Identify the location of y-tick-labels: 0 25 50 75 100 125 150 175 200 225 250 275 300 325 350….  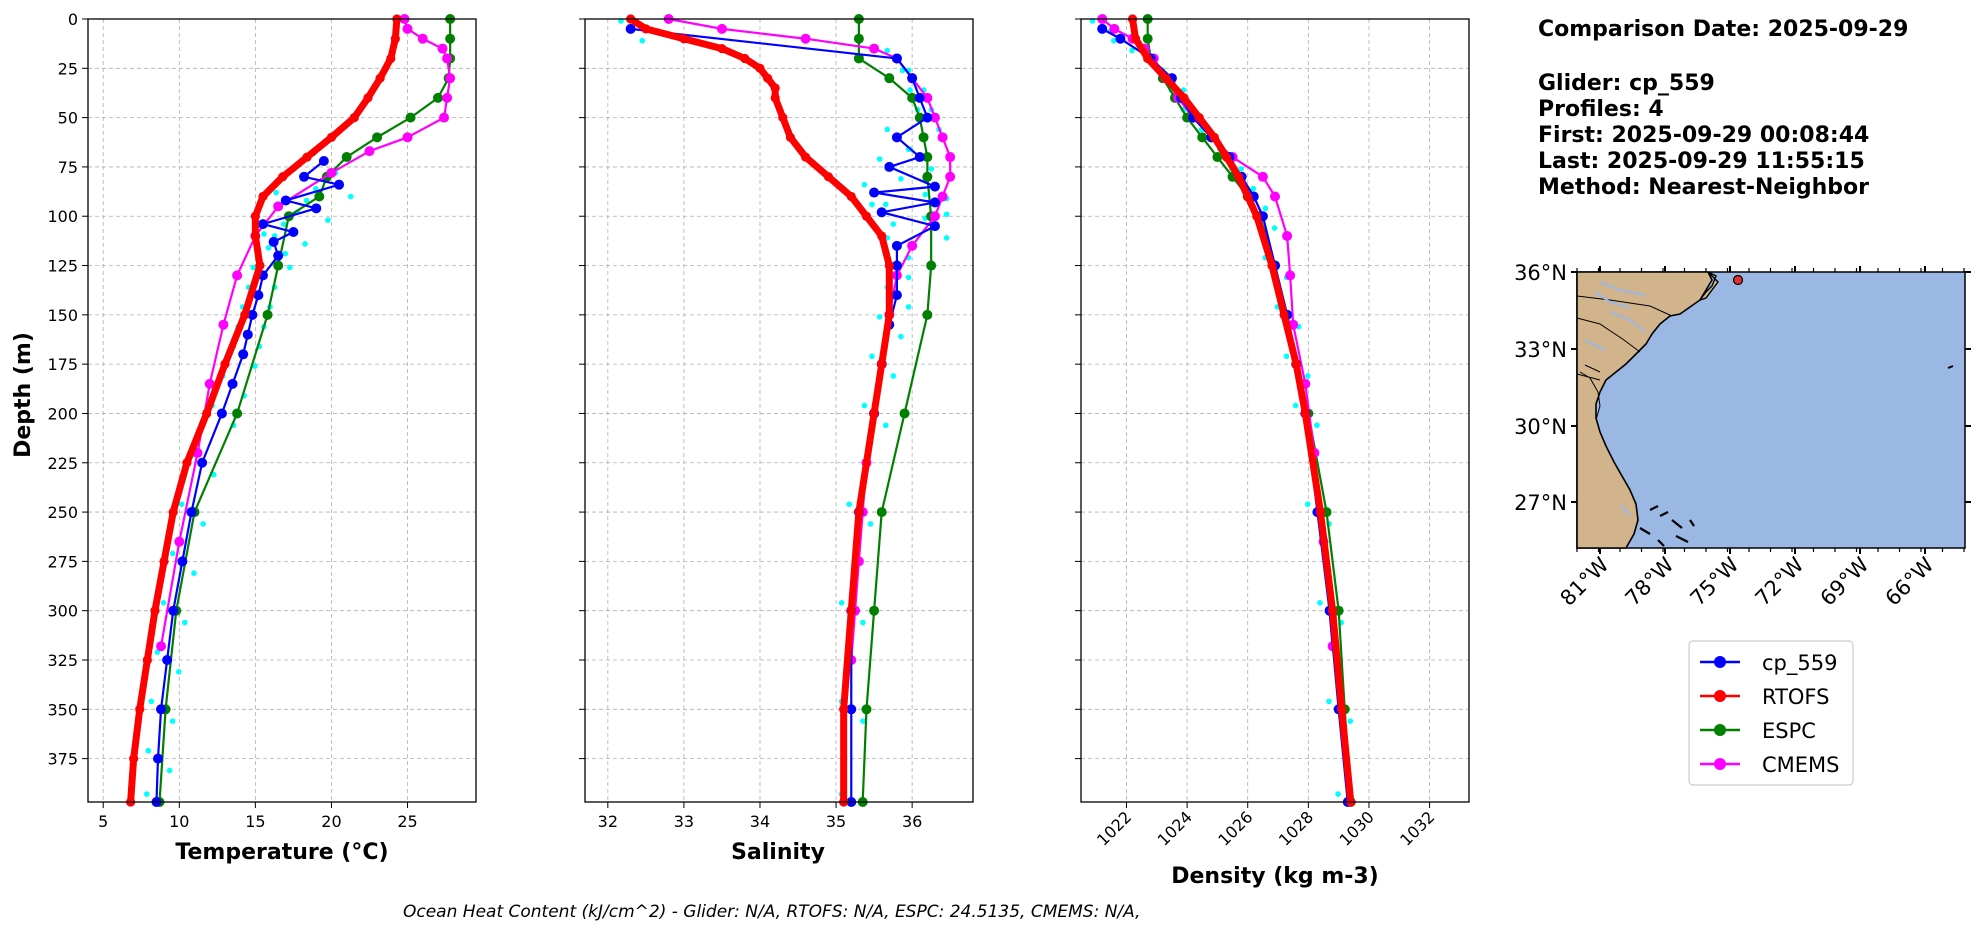
(67, 389).